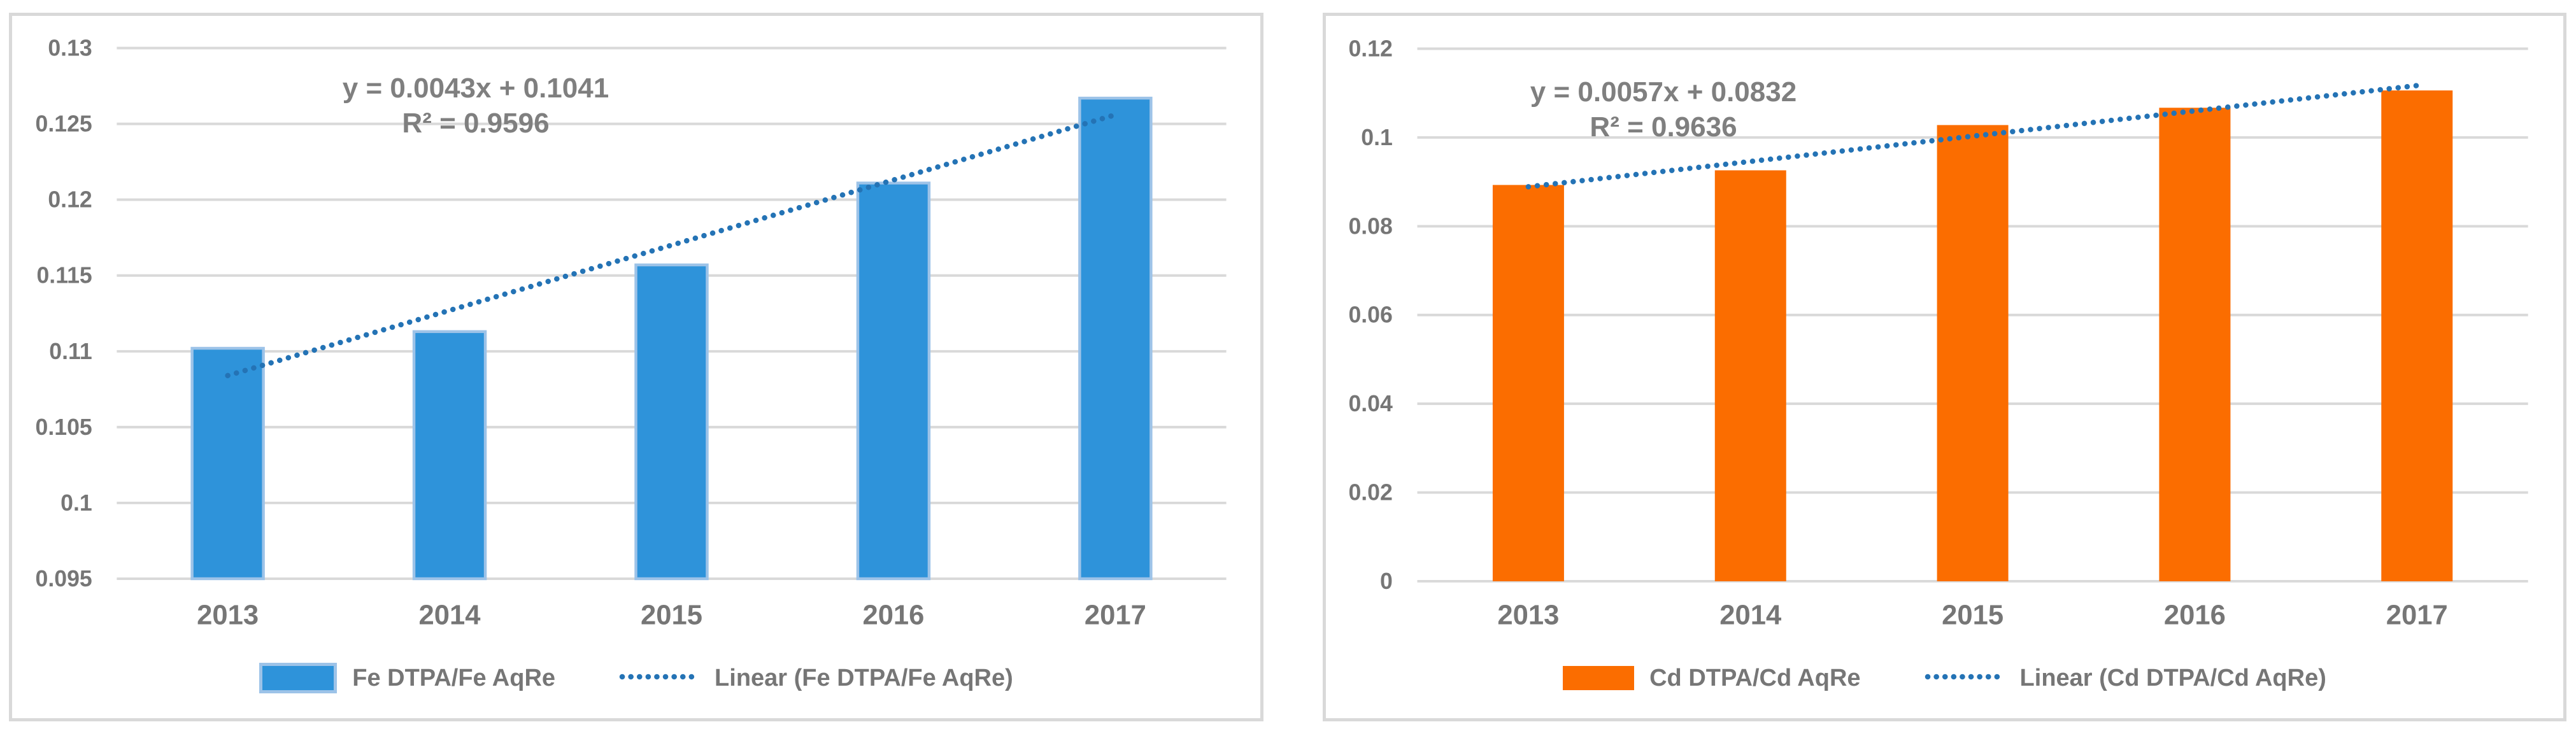 The height and width of the screenshot is (736, 2576). What do you see at coordinates (1370, 226) in the screenshot?
I see `y-tick-label: 0.08` at bounding box center [1370, 226].